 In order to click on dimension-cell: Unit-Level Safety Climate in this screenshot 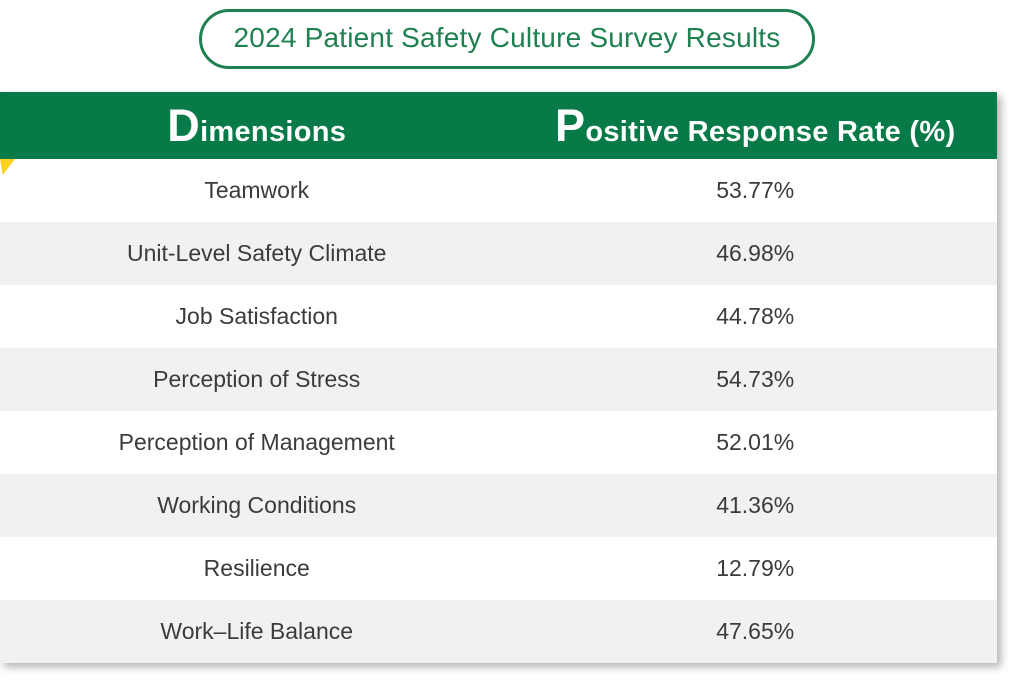, I will do `click(256, 253)`.